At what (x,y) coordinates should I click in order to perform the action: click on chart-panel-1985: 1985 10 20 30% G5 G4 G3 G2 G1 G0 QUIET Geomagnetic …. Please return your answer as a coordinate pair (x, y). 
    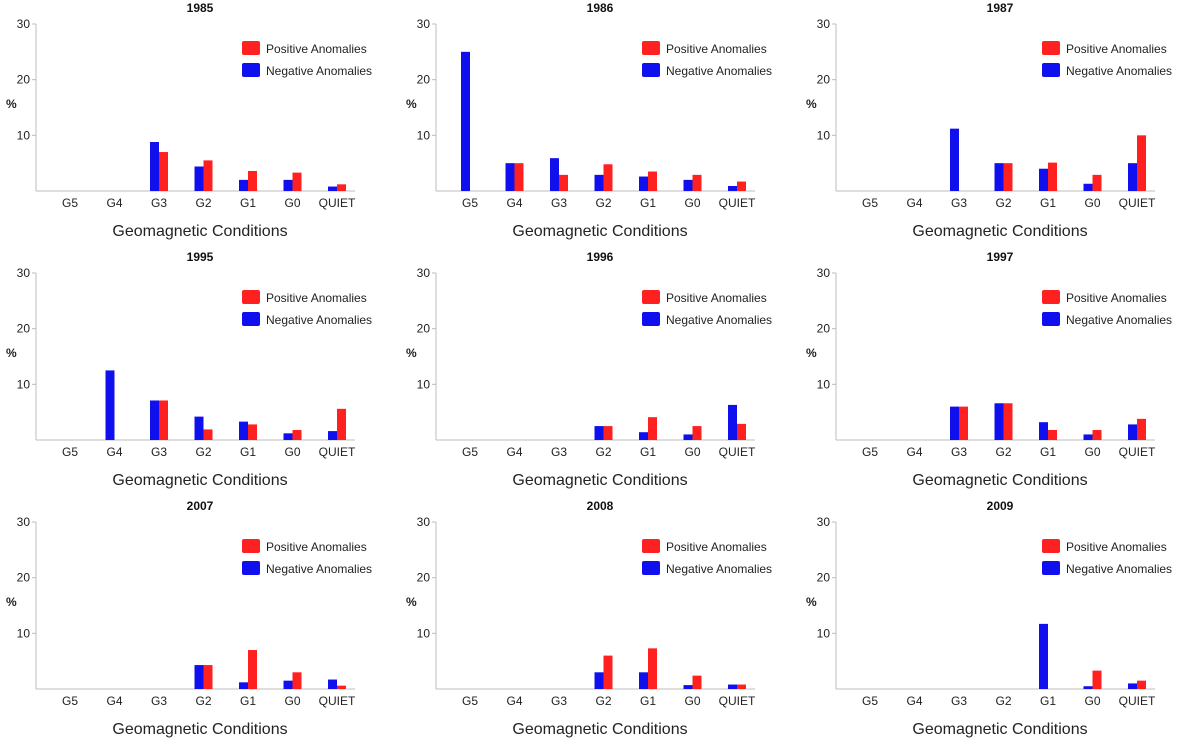
    Looking at the image, I should click on (200, 124).